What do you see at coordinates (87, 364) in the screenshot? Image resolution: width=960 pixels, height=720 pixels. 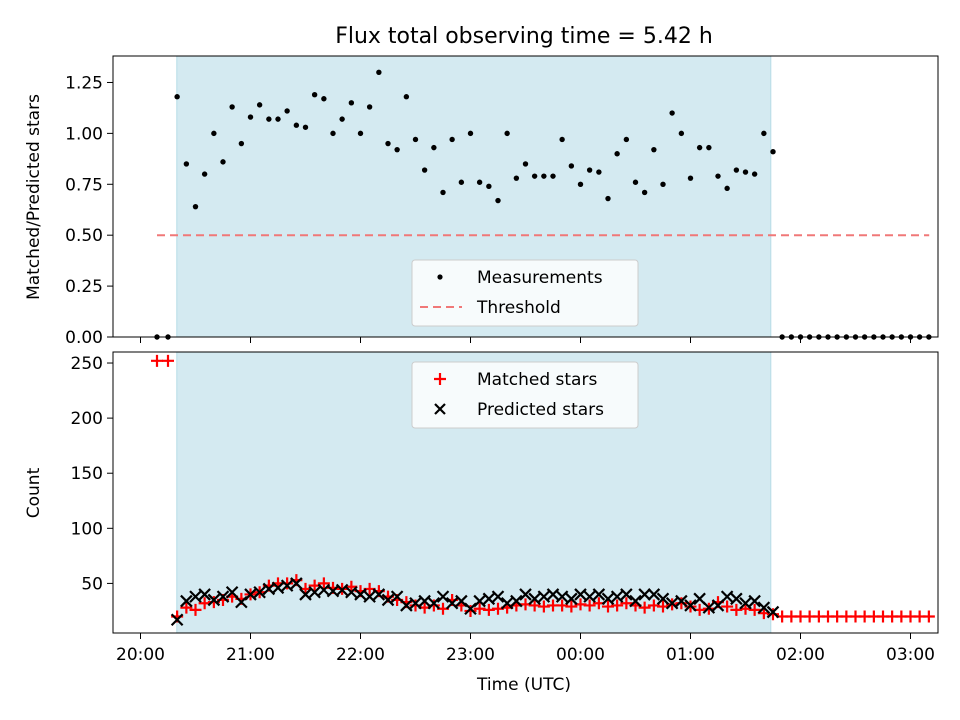 I see `y-tick-label: 250` at bounding box center [87, 364].